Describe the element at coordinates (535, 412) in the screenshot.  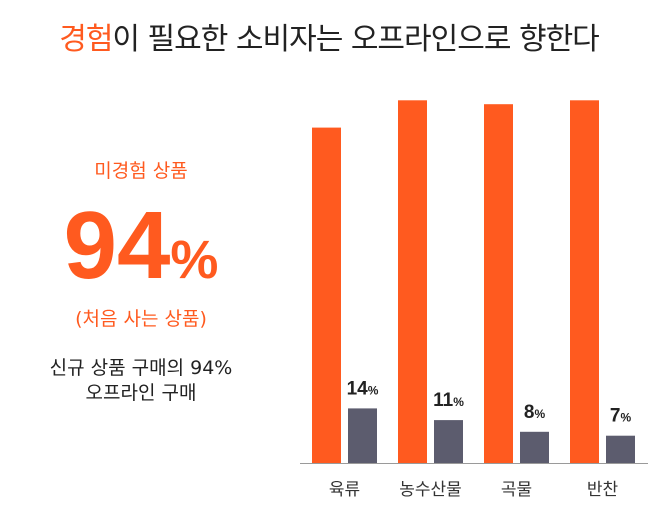
I see `data-label: 8%` at that location.